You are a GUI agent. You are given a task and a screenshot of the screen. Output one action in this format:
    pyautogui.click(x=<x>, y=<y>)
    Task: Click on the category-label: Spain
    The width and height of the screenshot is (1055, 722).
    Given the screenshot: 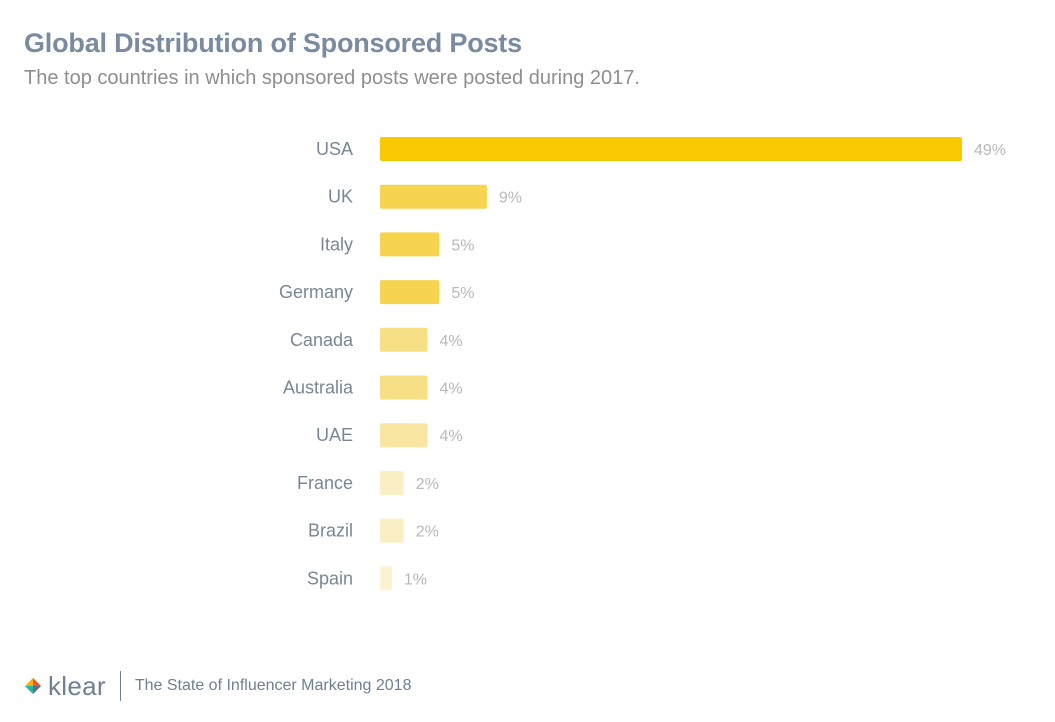 What is the action you would take?
    pyautogui.click(x=330, y=578)
    